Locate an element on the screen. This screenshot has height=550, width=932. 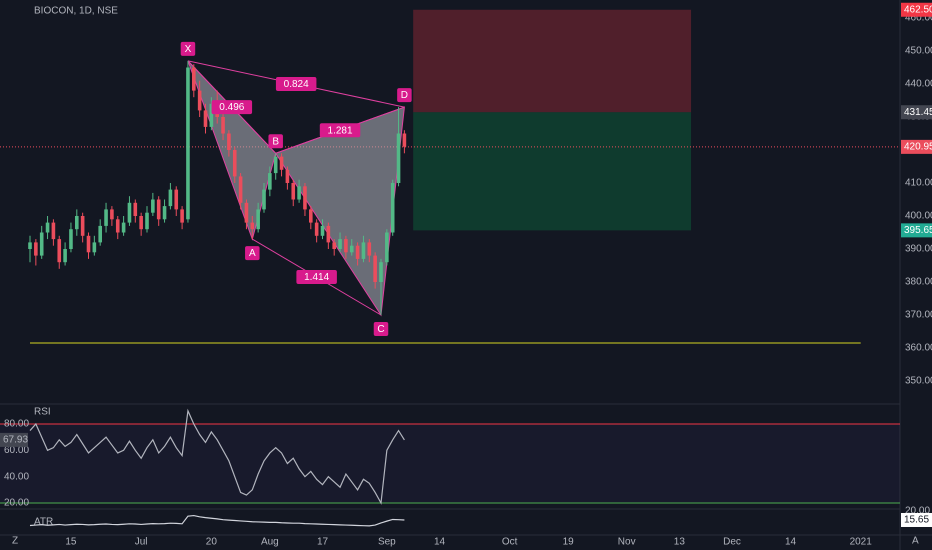
rsi-label: RSI is located at coordinates (42, 412).